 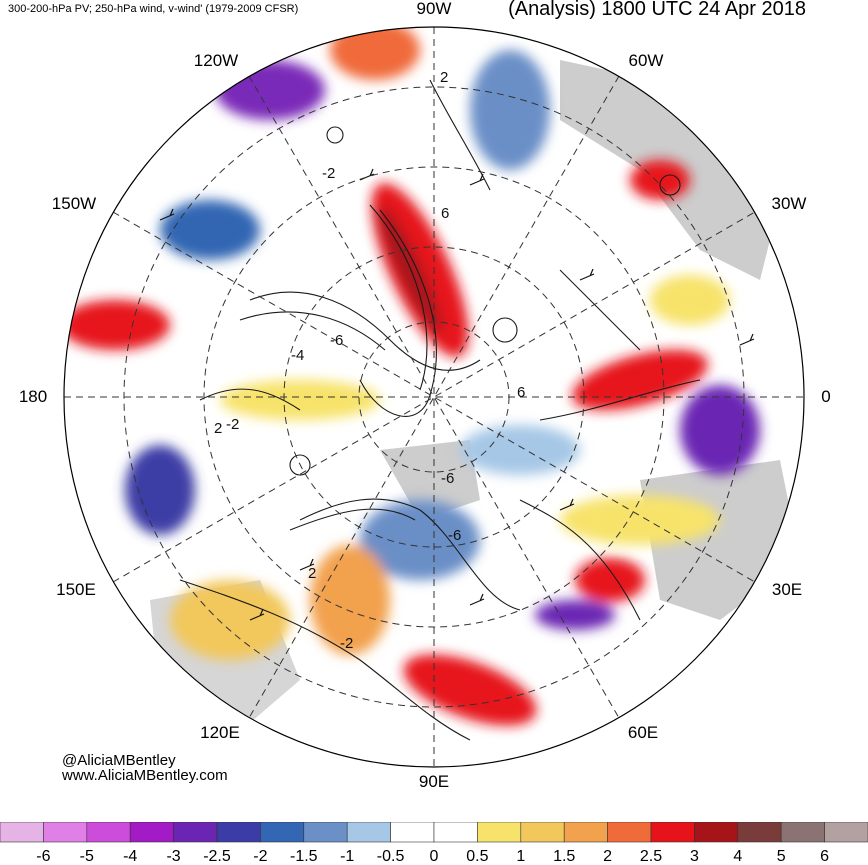 What do you see at coordinates (657, 10) in the screenshot?
I see `map-title-right: (Analysis) 1800 UTC 24 Apr 2018` at bounding box center [657, 10].